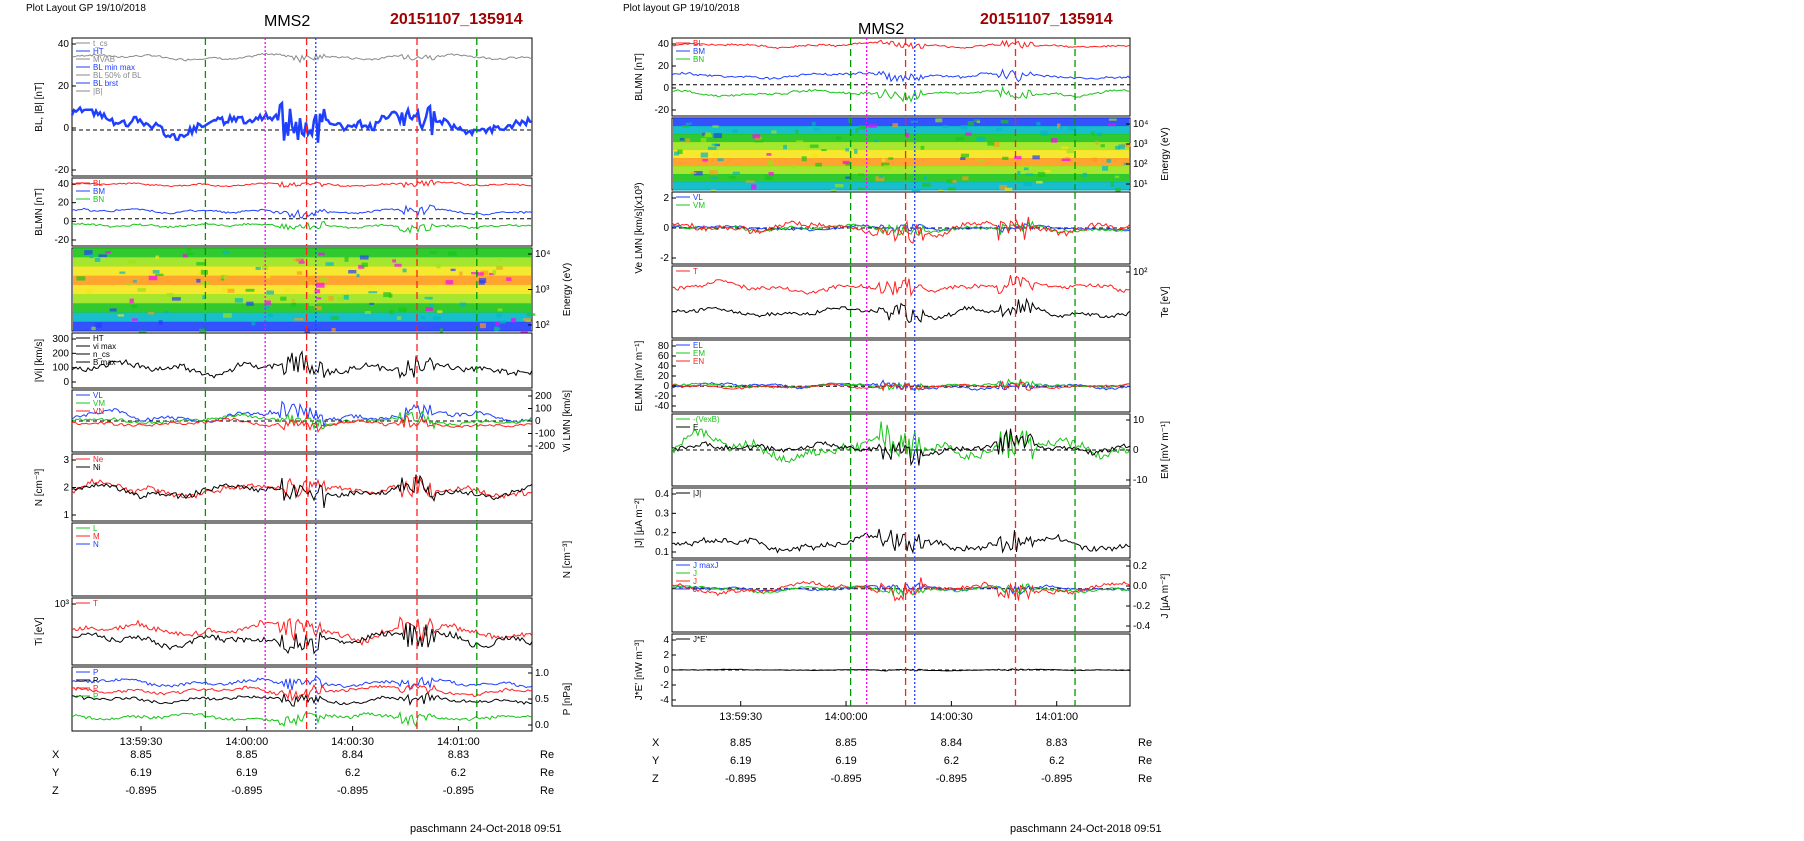 The image size is (1804, 841). I want to click on legend-entry: VM, so click(699, 205).